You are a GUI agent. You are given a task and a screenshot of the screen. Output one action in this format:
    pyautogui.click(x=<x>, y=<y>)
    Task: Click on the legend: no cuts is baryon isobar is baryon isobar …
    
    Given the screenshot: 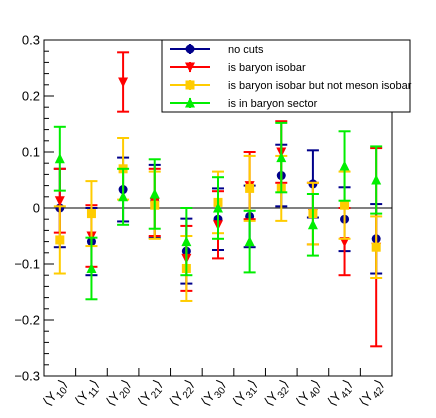 What is the action you would take?
    pyautogui.click(x=286, y=76)
    